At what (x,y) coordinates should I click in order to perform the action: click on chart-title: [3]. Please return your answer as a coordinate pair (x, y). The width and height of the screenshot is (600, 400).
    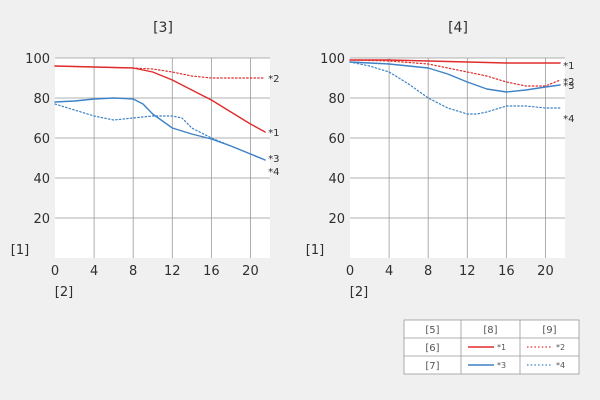
    Looking at the image, I should click on (163, 28).